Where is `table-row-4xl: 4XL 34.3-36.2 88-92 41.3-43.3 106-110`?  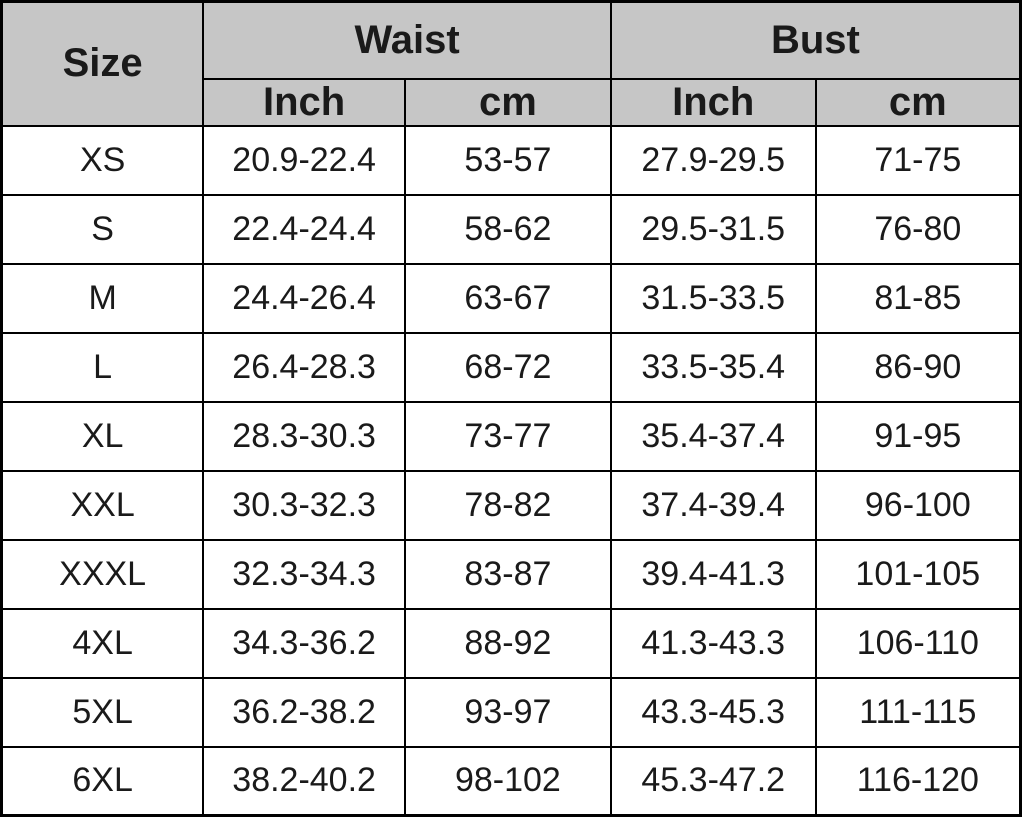
table-row-4xl: 4XL 34.3-36.2 88-92 41.3-43.3 106-110 is located at coordinates (511, 643).